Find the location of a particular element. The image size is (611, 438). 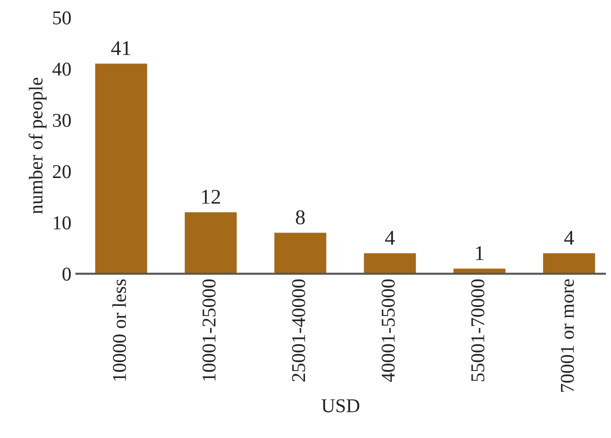

x-tick-label: 55001-70000 is located at coordinates (477, 330).